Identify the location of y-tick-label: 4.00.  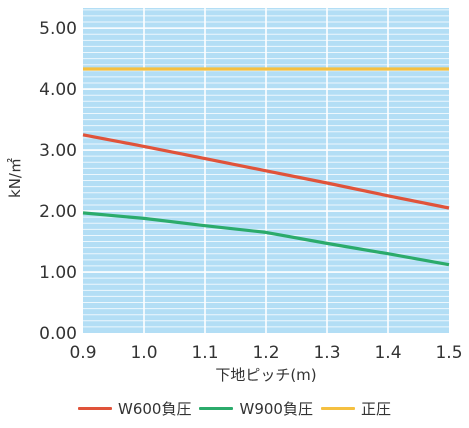
(58, 90).